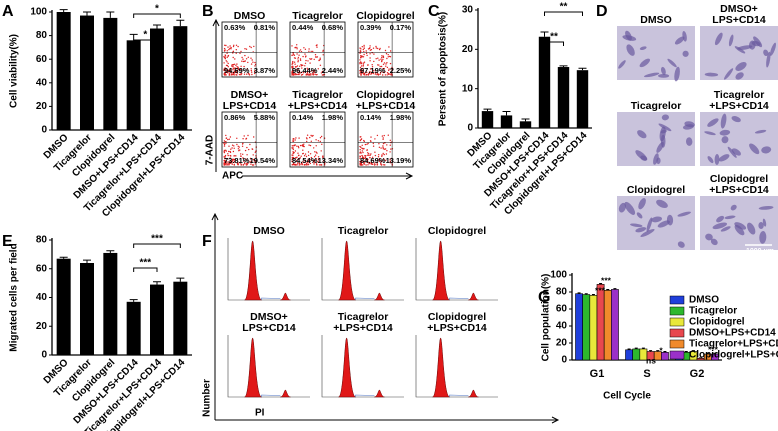 The image size is (778, 431). Describe the element at coordinates (401, 70) in the screenshot. I see `quadrant-percent: 2.25%` at that location.